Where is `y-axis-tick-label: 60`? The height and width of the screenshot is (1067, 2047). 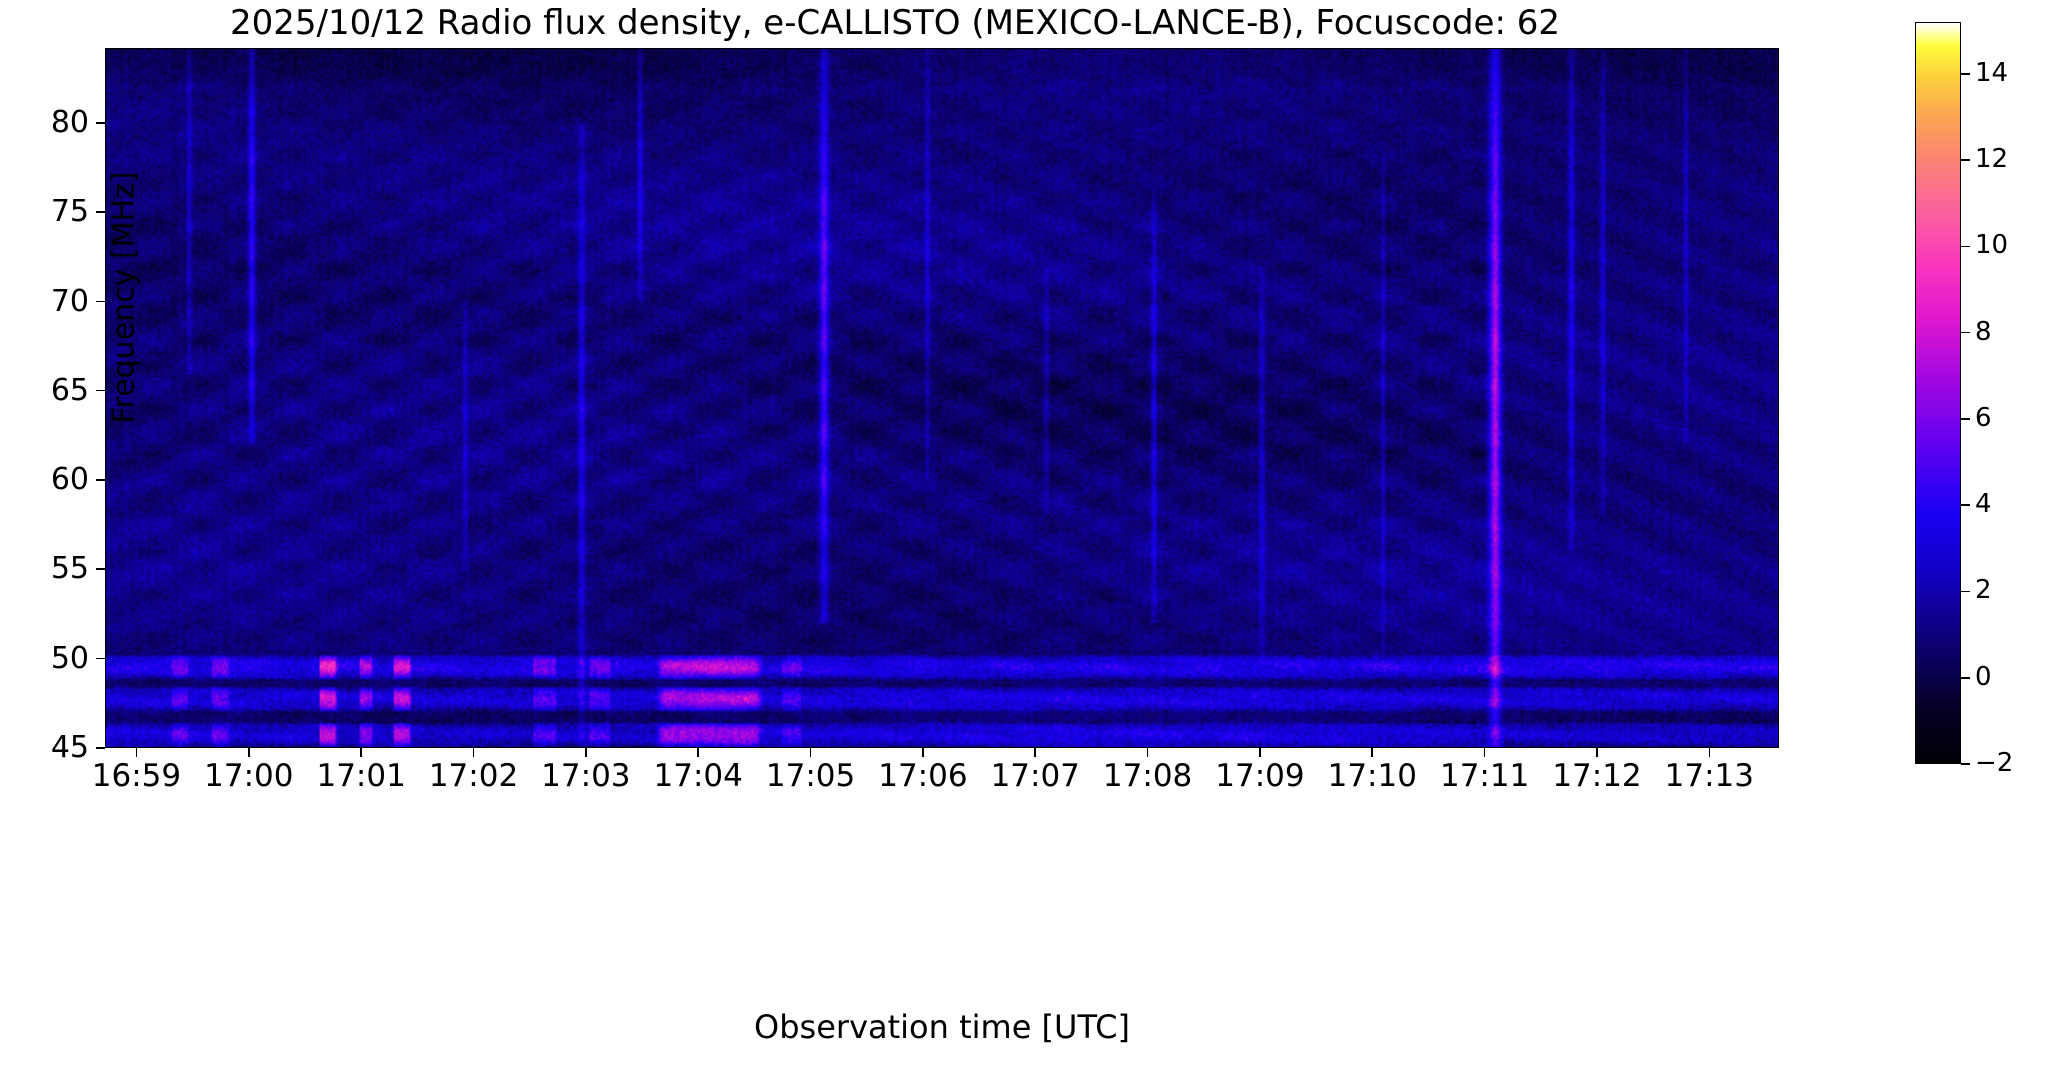 y-axis-tick-label: 60 is located at coordinates (69, 480).